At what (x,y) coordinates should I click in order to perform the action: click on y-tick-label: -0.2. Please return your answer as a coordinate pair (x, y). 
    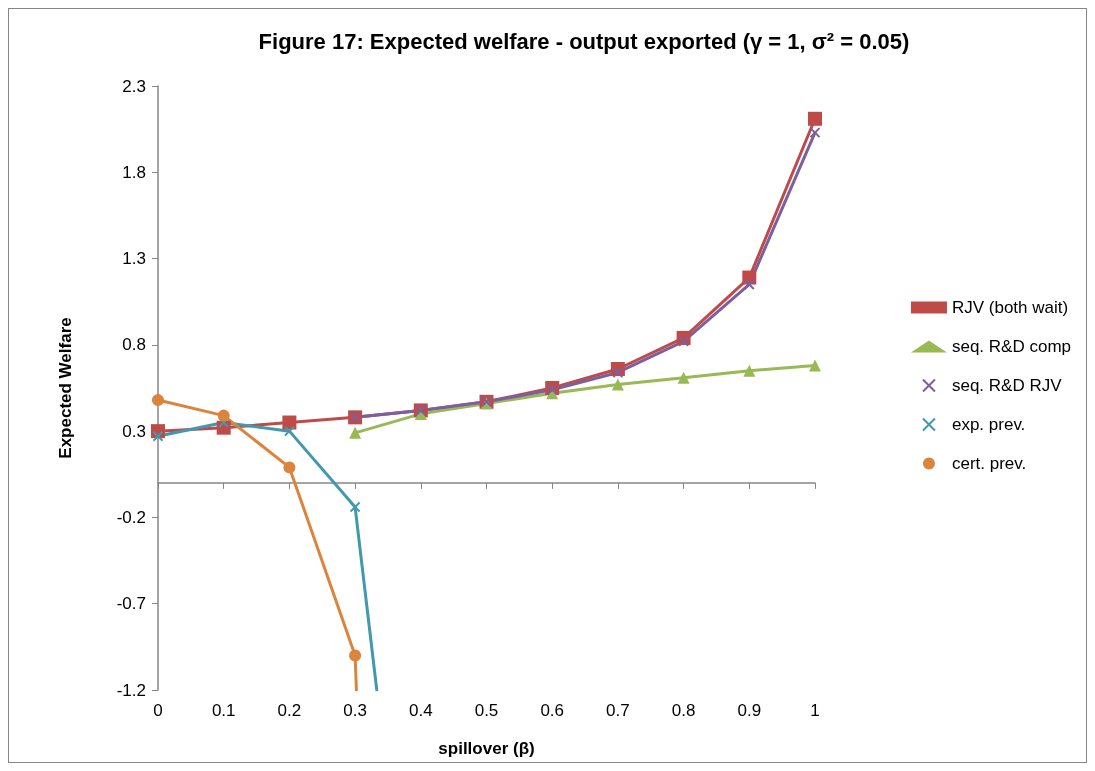
    Looking at the image, I should click on (131, 517).